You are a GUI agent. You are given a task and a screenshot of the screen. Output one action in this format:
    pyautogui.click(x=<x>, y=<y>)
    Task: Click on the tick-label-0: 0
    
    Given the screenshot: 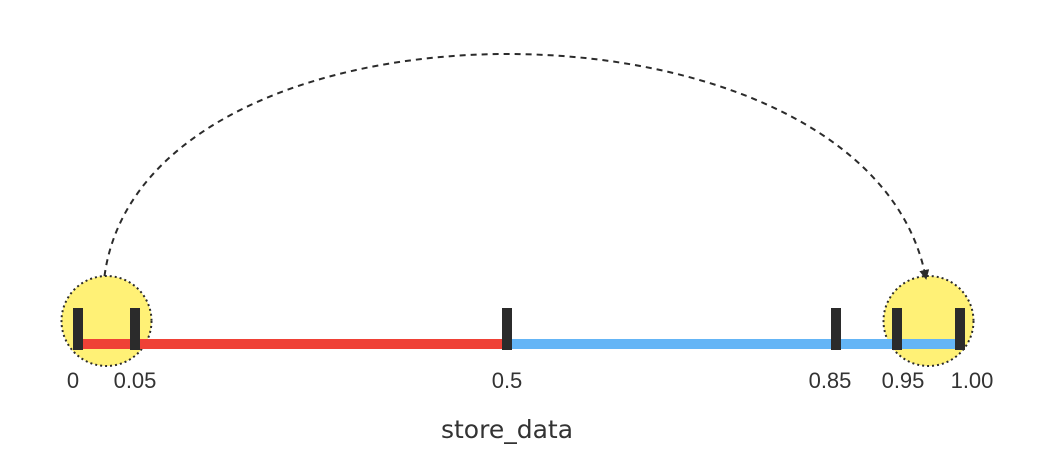 What is the action you would take?
    pyautogui.click(x=73, y=380)
    